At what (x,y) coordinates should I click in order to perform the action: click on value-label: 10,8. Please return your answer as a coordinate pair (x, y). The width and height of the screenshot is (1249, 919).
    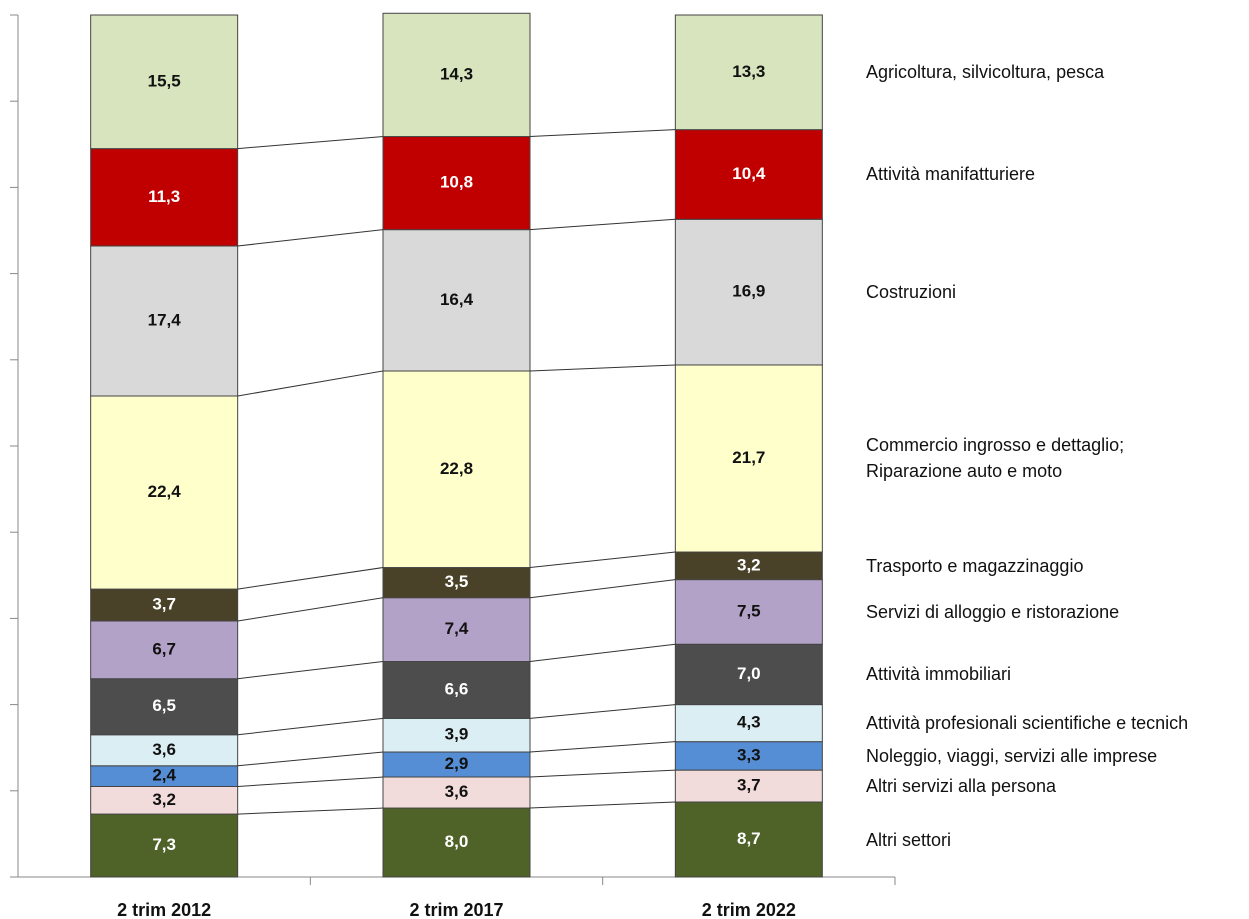
    Looking at the image, I should click on (456, 182).